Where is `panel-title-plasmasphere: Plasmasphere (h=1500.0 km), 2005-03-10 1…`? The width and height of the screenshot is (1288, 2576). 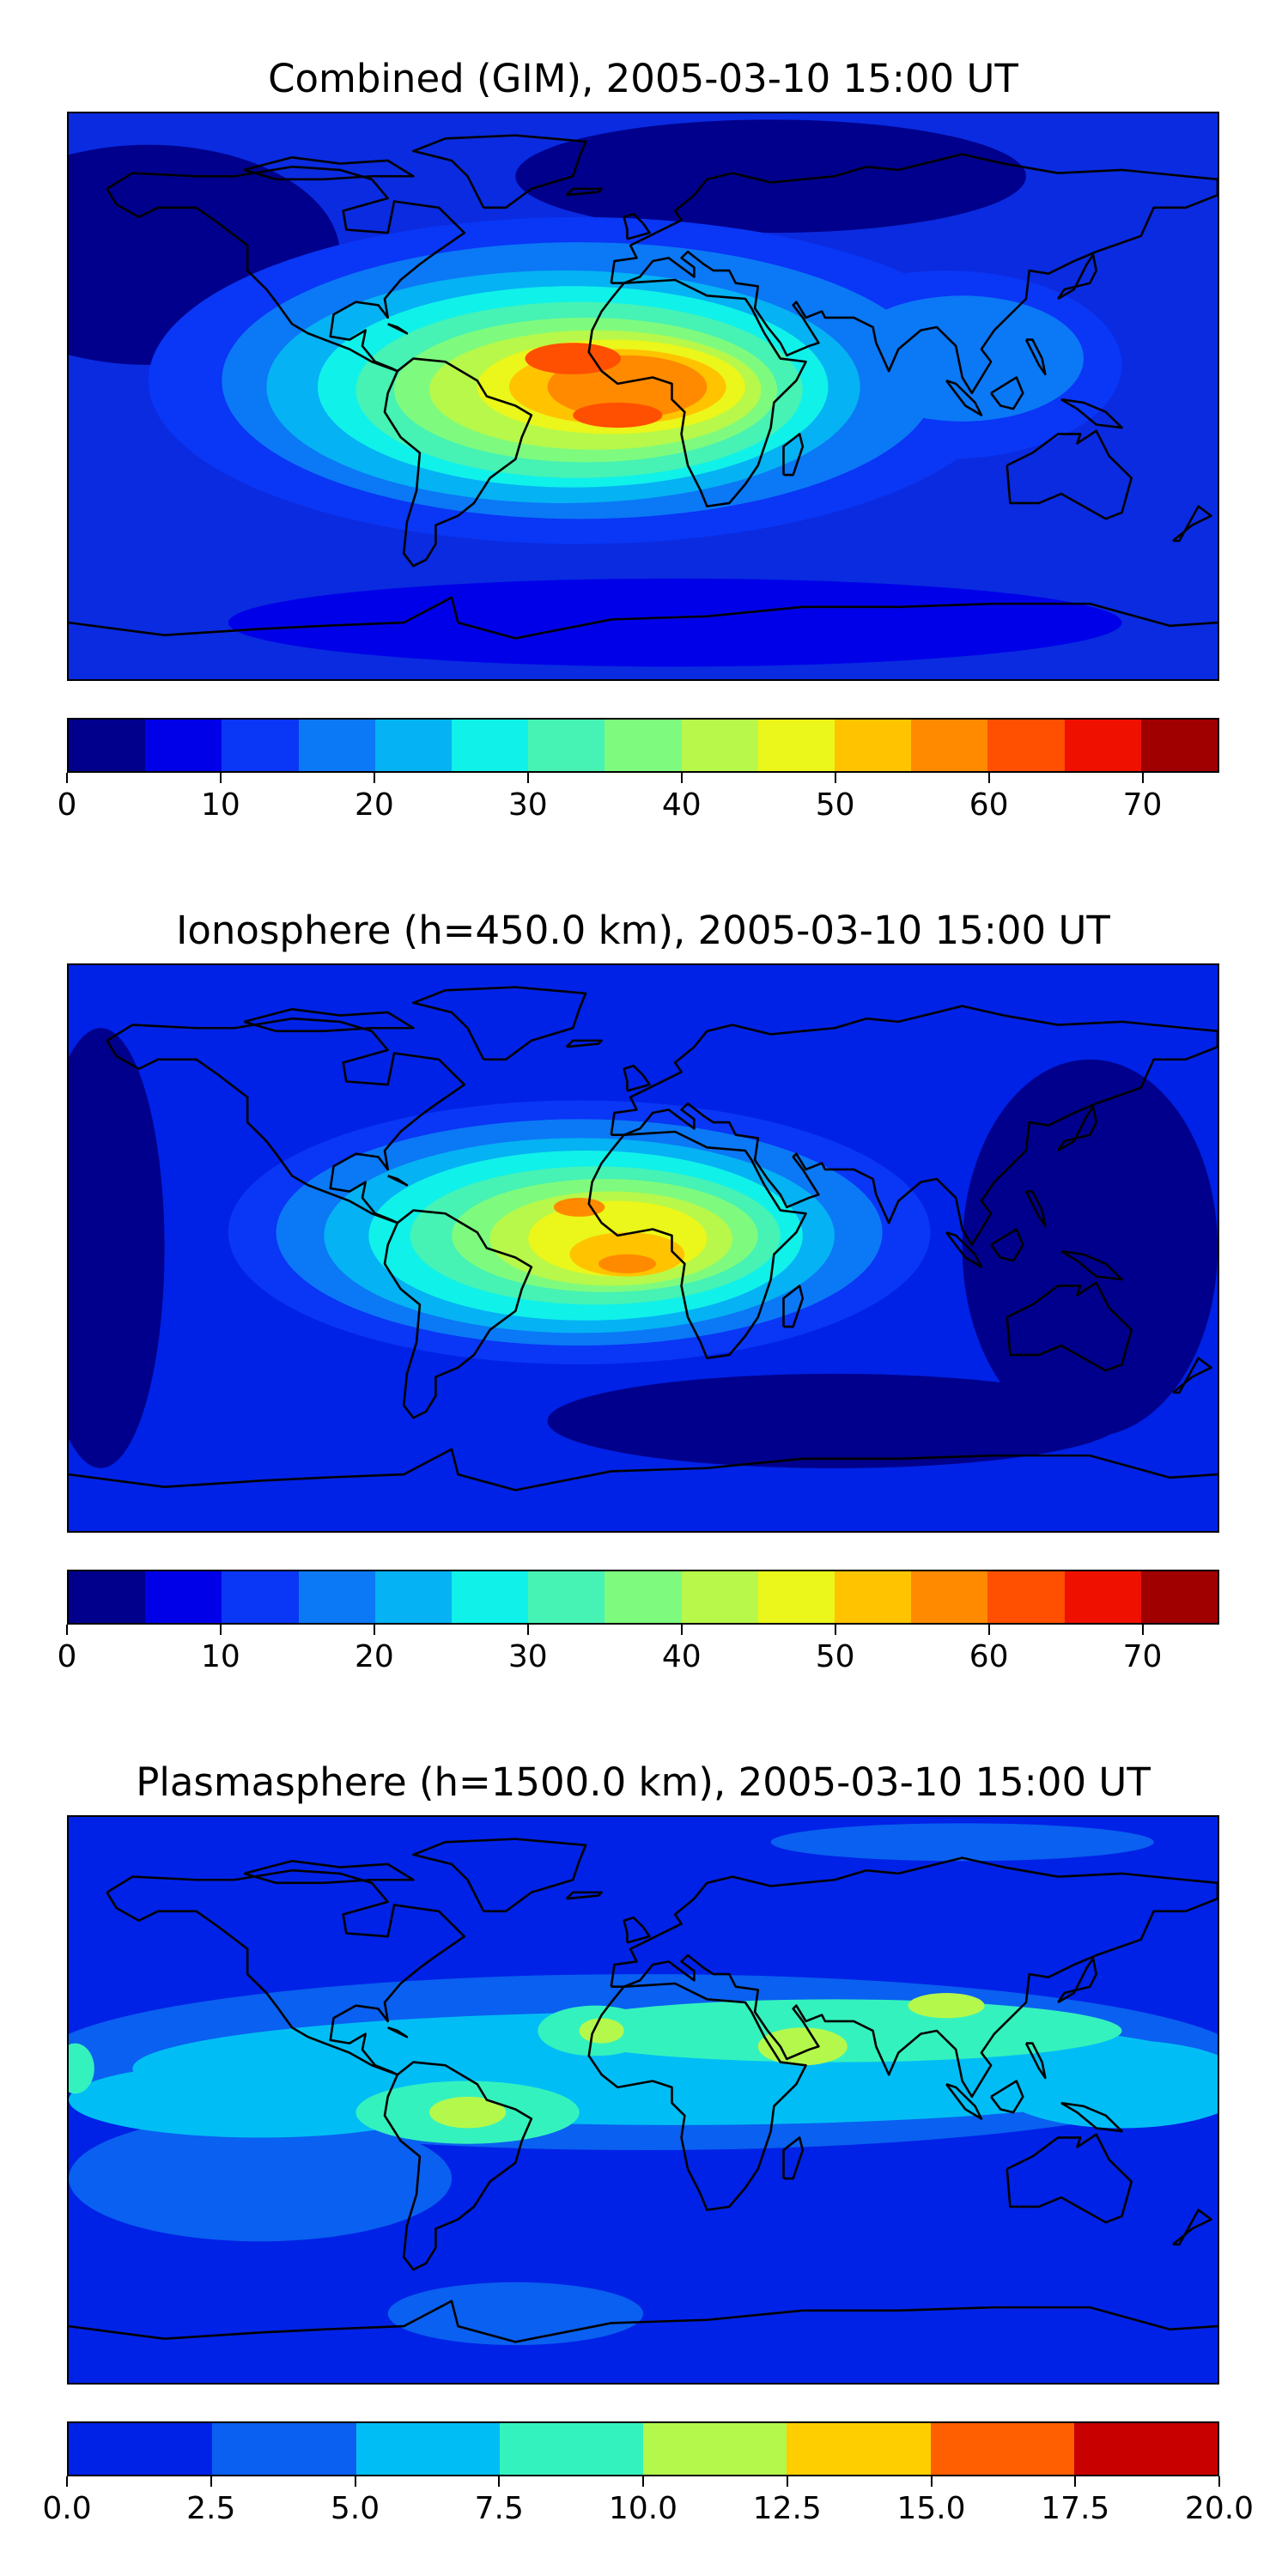 panel-title-plasmasphere: Plasmasphere (h=1500.0 km), 2005-03-10 1… is located at coordinates (643, 1782).